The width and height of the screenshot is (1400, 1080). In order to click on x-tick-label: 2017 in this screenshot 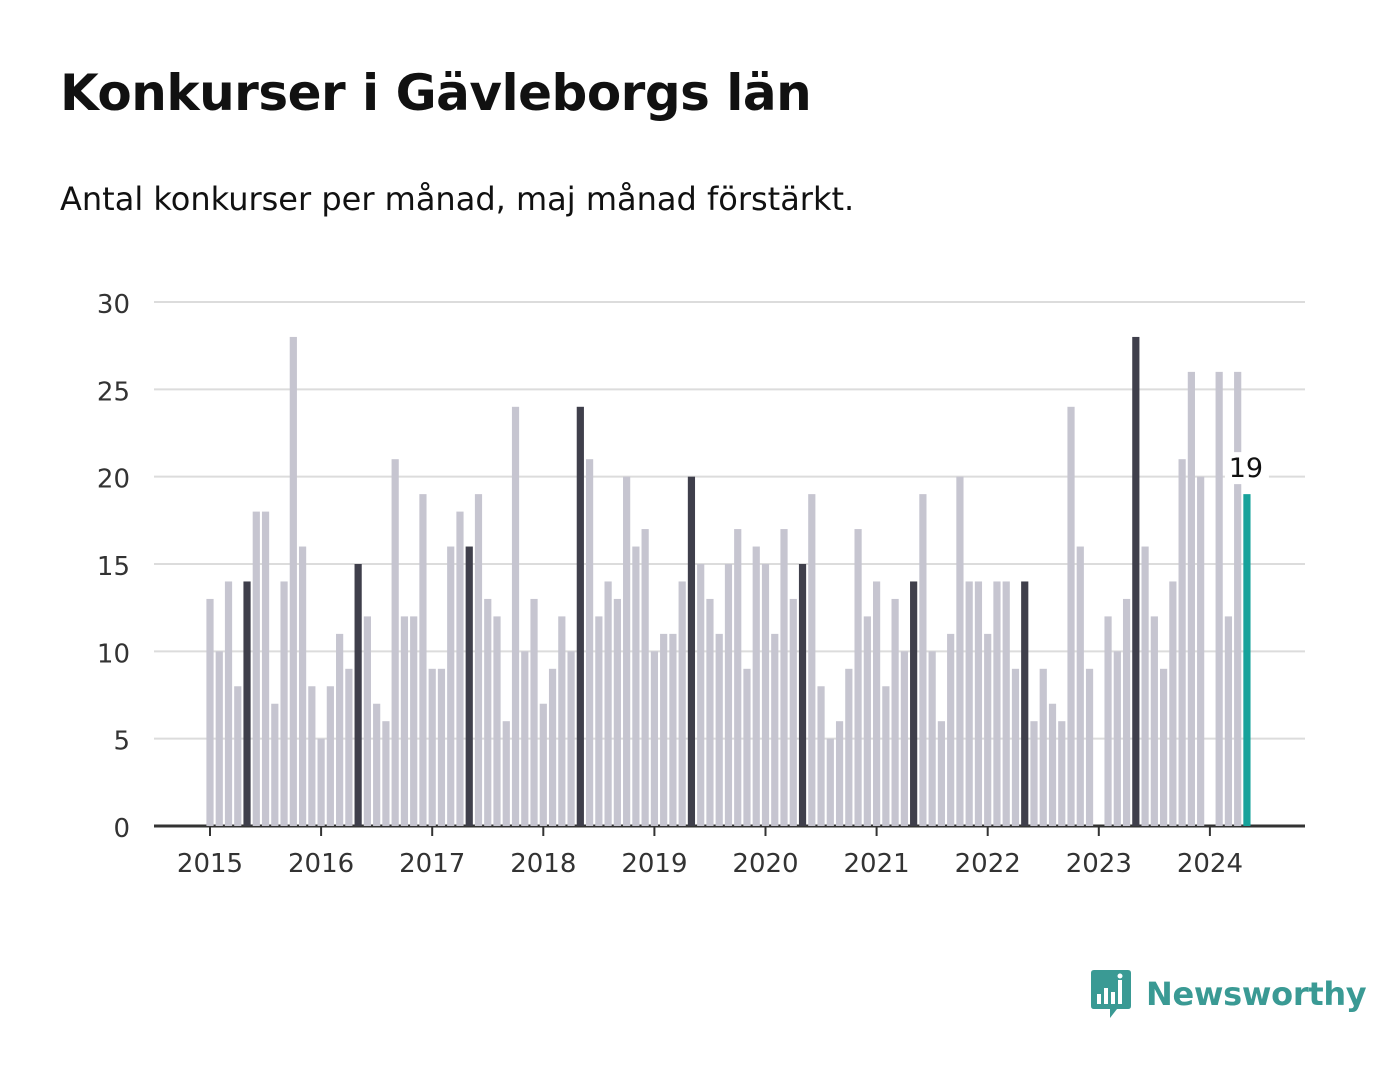, I will do `click(432, 864)`.